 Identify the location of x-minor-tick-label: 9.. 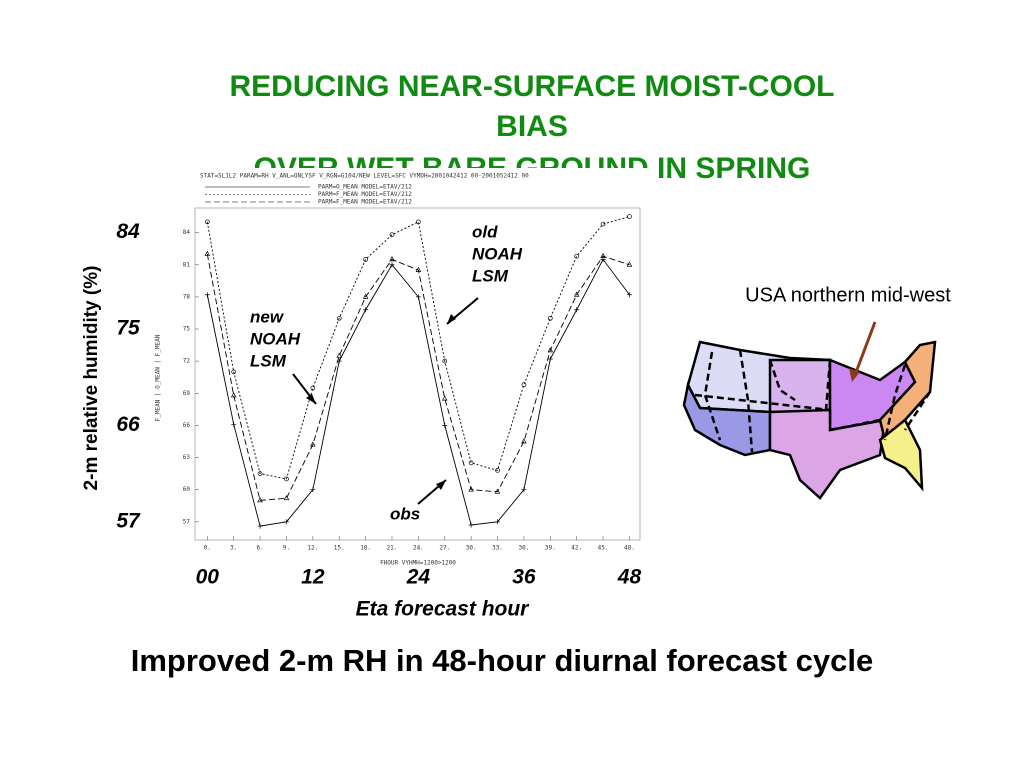
(286, 548).